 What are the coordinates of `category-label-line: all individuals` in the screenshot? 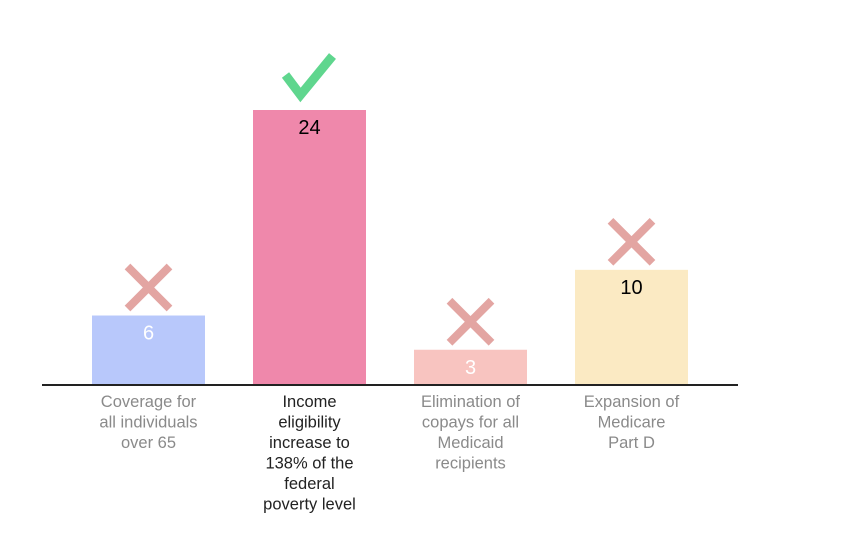 It's located at (148, 423).